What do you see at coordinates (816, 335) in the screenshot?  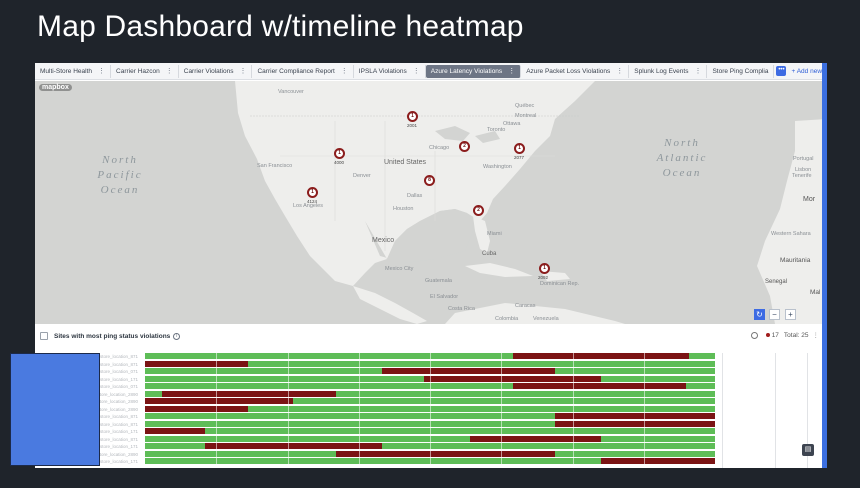 I see `panel-menu-icon: ⋮` at bounding box center [816, 335].